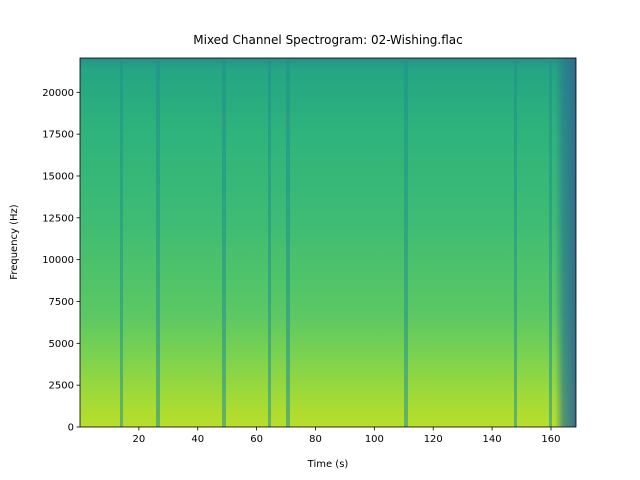  Describe the element at coordinates (58, 135) in the screenshot. I see `y-tick-label: 17500` at that location.